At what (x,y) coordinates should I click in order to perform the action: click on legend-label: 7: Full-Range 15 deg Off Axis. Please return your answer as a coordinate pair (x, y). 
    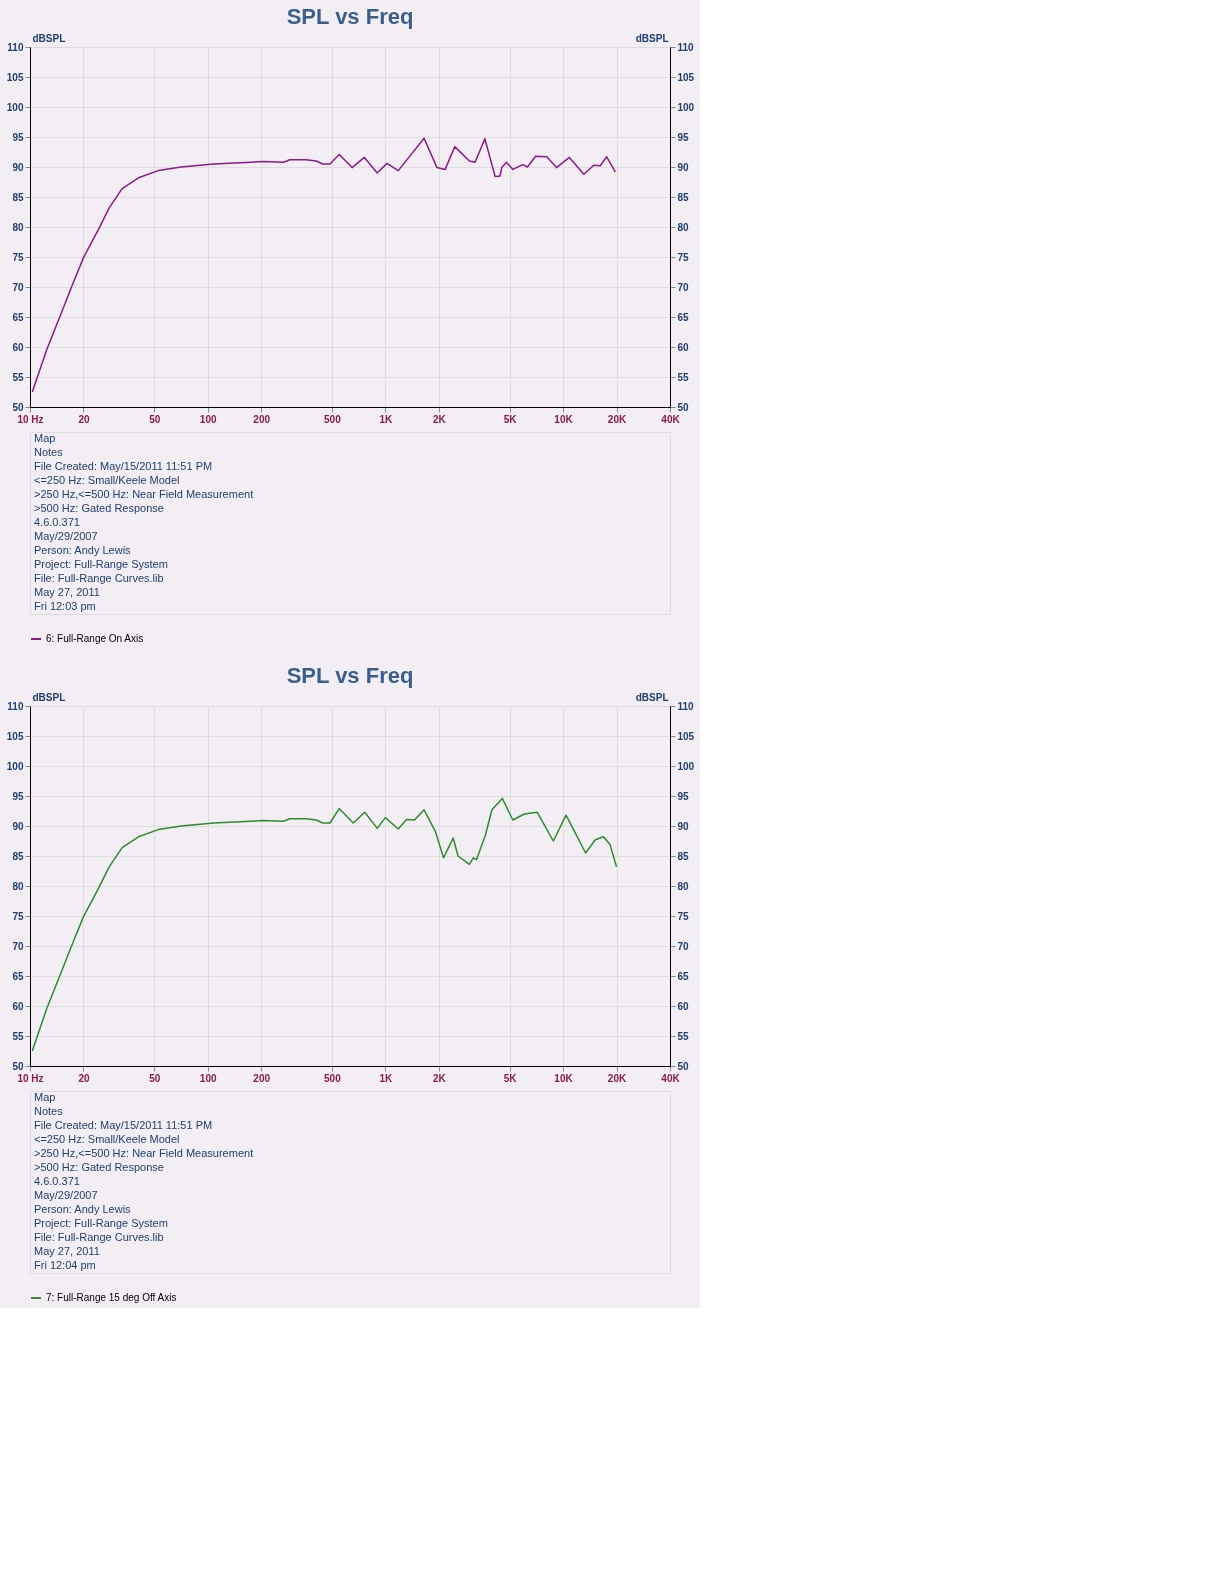
    Looking at the image, I should click on (111, 1297).